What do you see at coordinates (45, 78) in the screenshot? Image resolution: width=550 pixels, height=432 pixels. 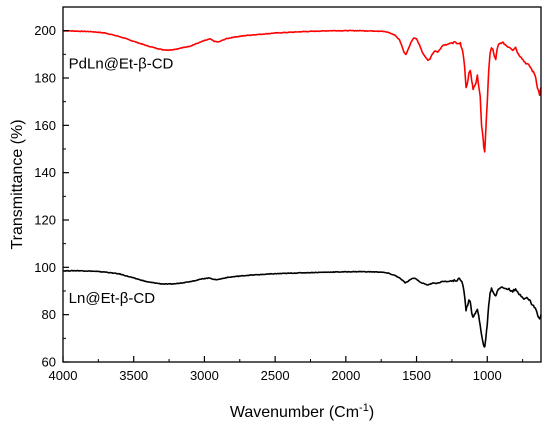 I see `y-tick-label: 180` at bounding box center [45, 78].